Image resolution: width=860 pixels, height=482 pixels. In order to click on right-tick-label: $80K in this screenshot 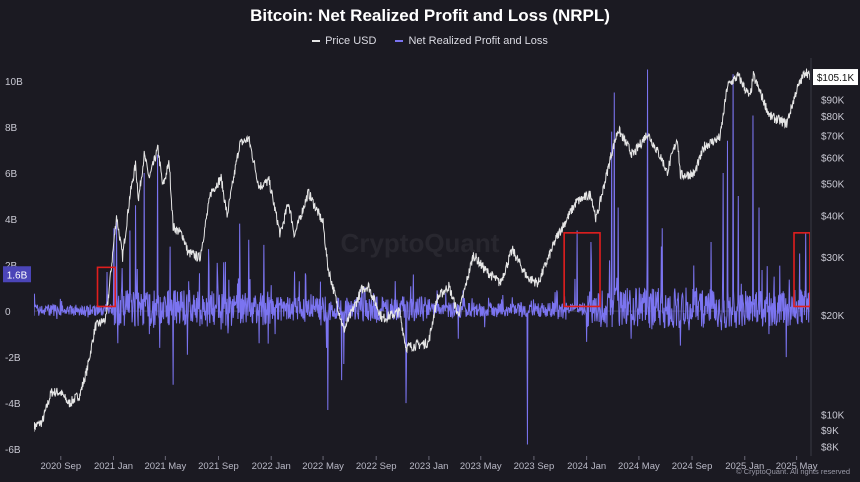, I will do `click(833, 117)`.